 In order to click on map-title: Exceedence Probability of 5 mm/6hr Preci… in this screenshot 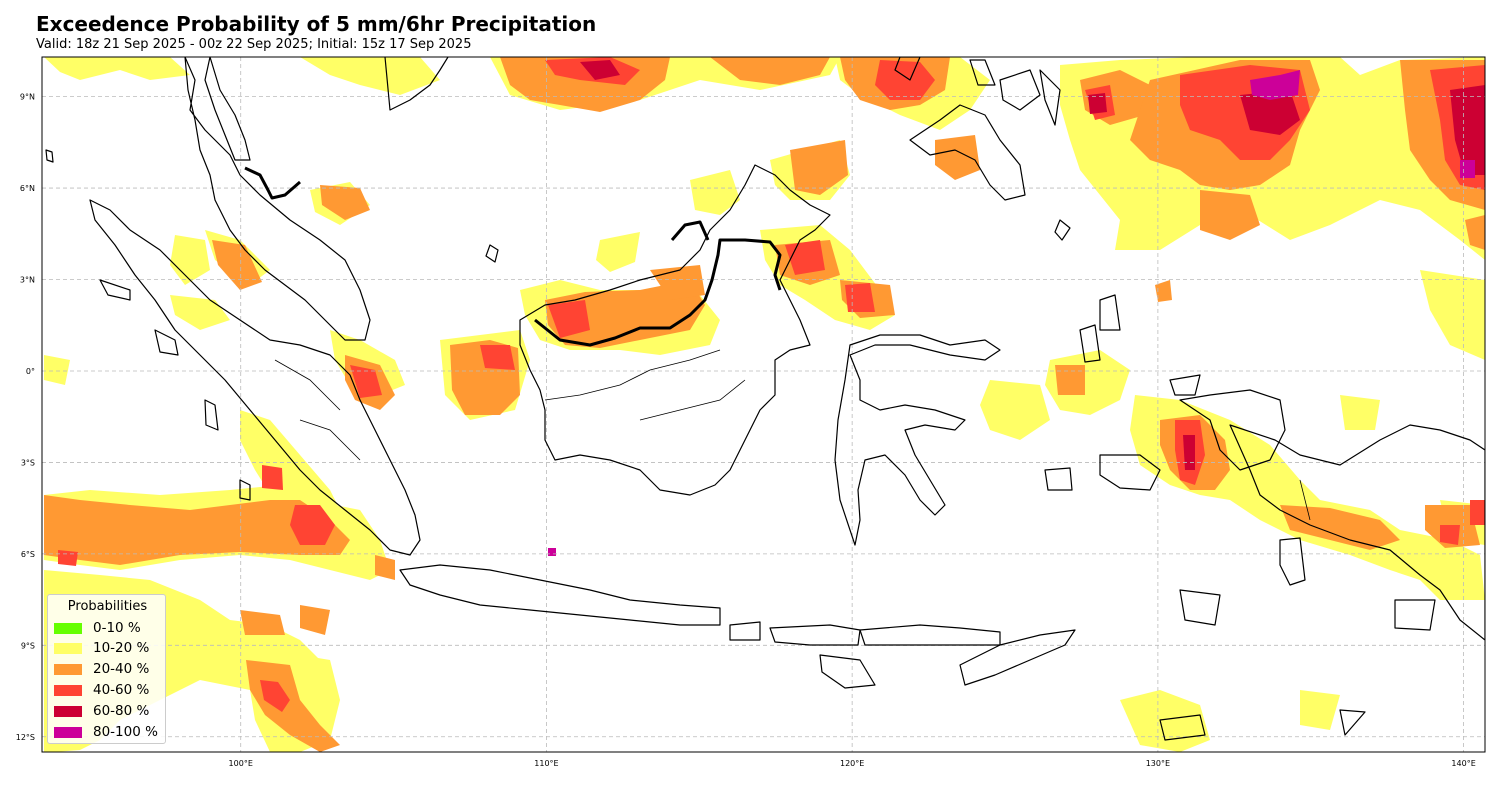, I will do `click(316, 24)`.